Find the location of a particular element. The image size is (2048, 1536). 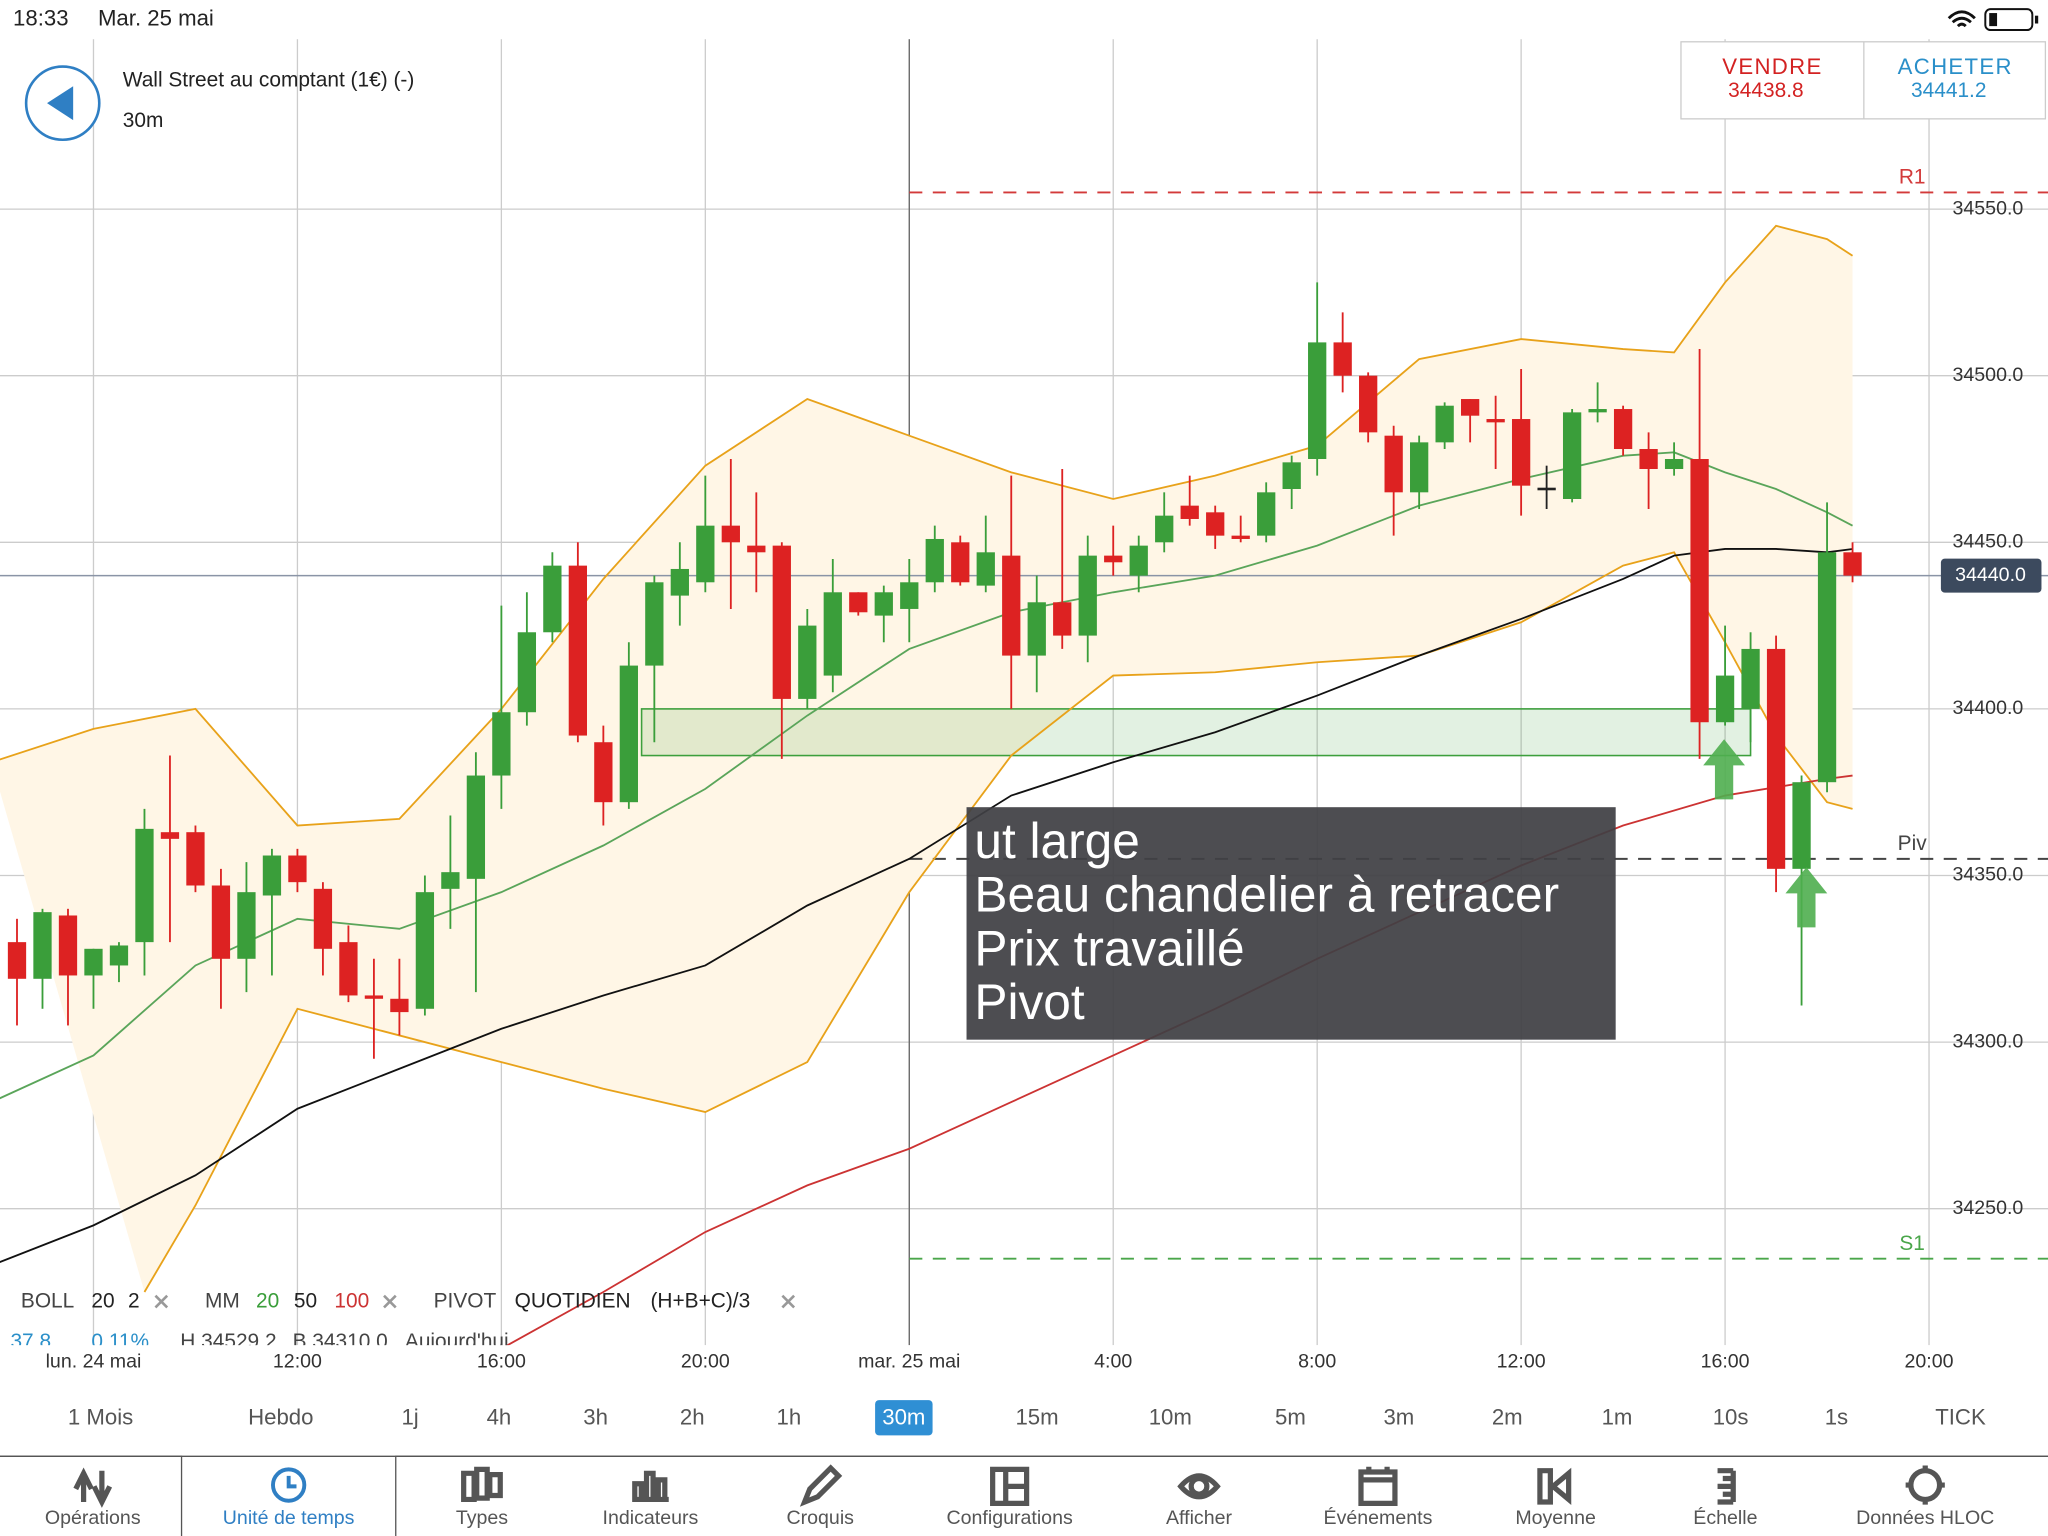

timeframe-option: 30m is located at coordinates (903, 1416).